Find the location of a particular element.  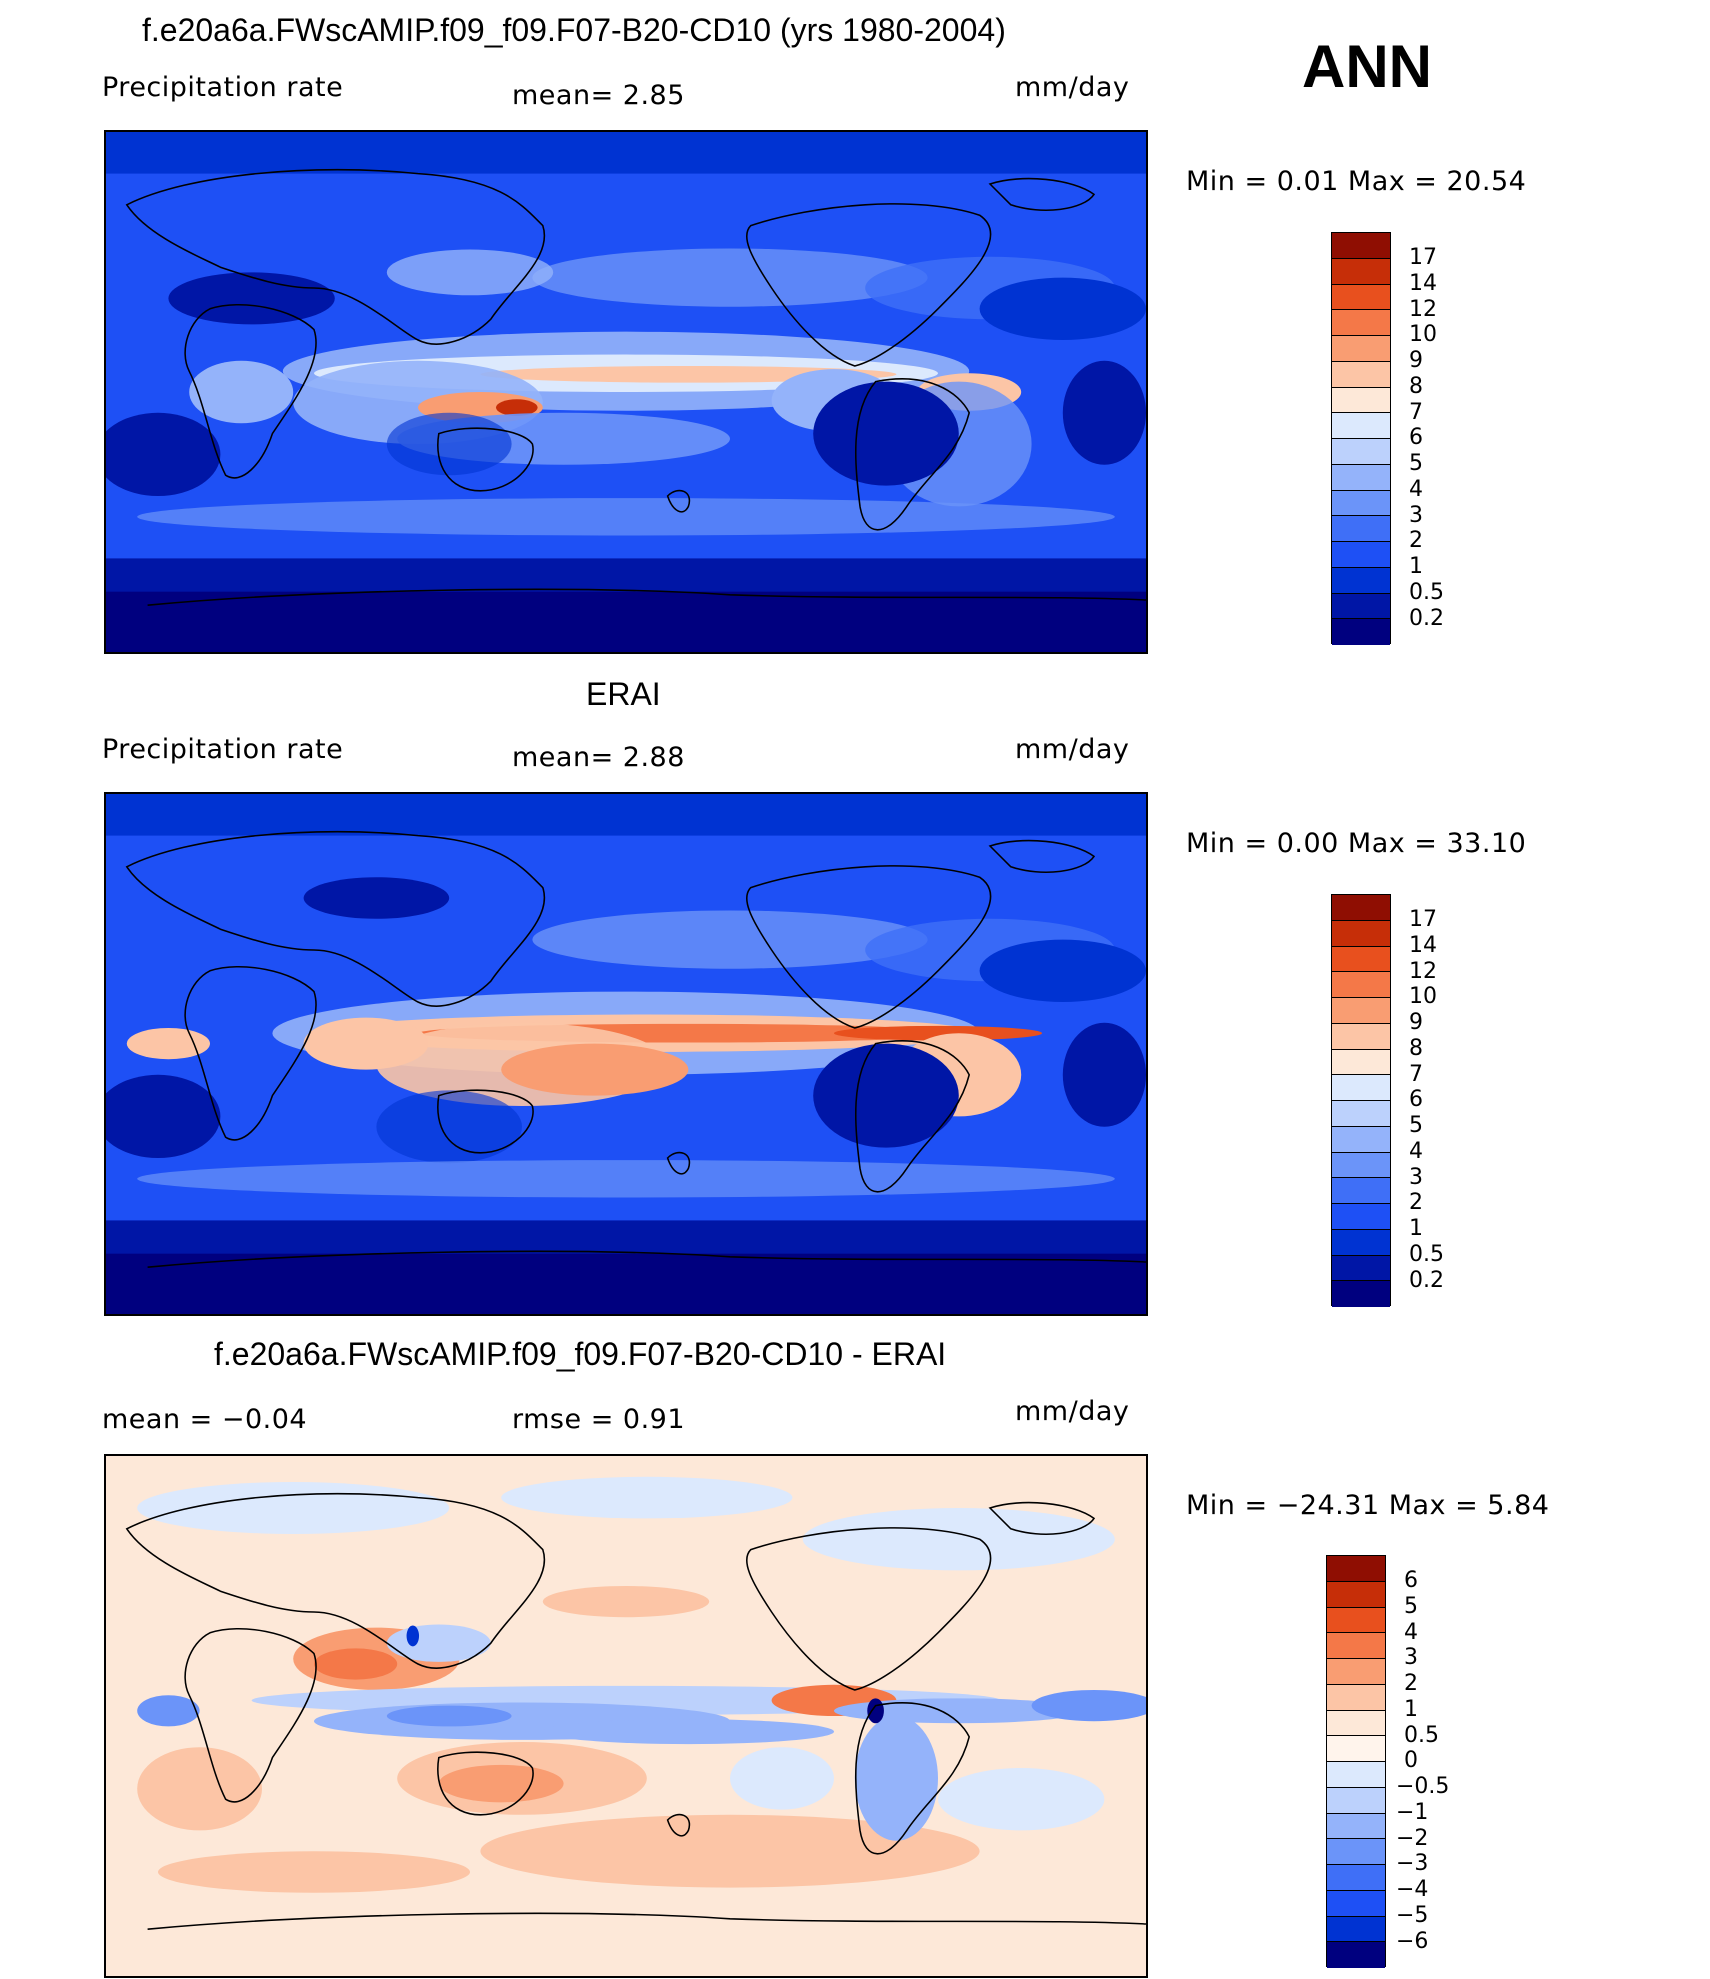

panel1-mean-label: mean= 2.85 is located at coordinates (598, 95).